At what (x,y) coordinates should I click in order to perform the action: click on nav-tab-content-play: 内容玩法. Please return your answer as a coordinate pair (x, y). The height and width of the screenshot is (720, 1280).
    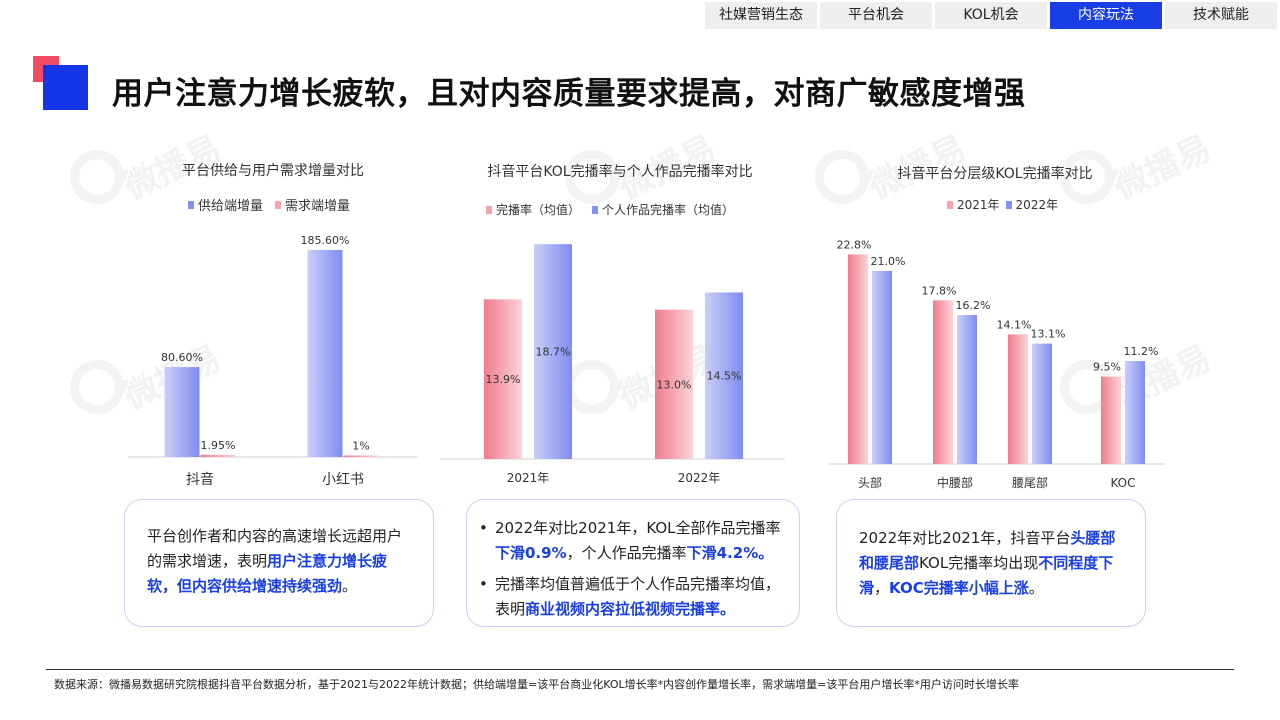
    Looking at the image, I should click on (1106, 15).